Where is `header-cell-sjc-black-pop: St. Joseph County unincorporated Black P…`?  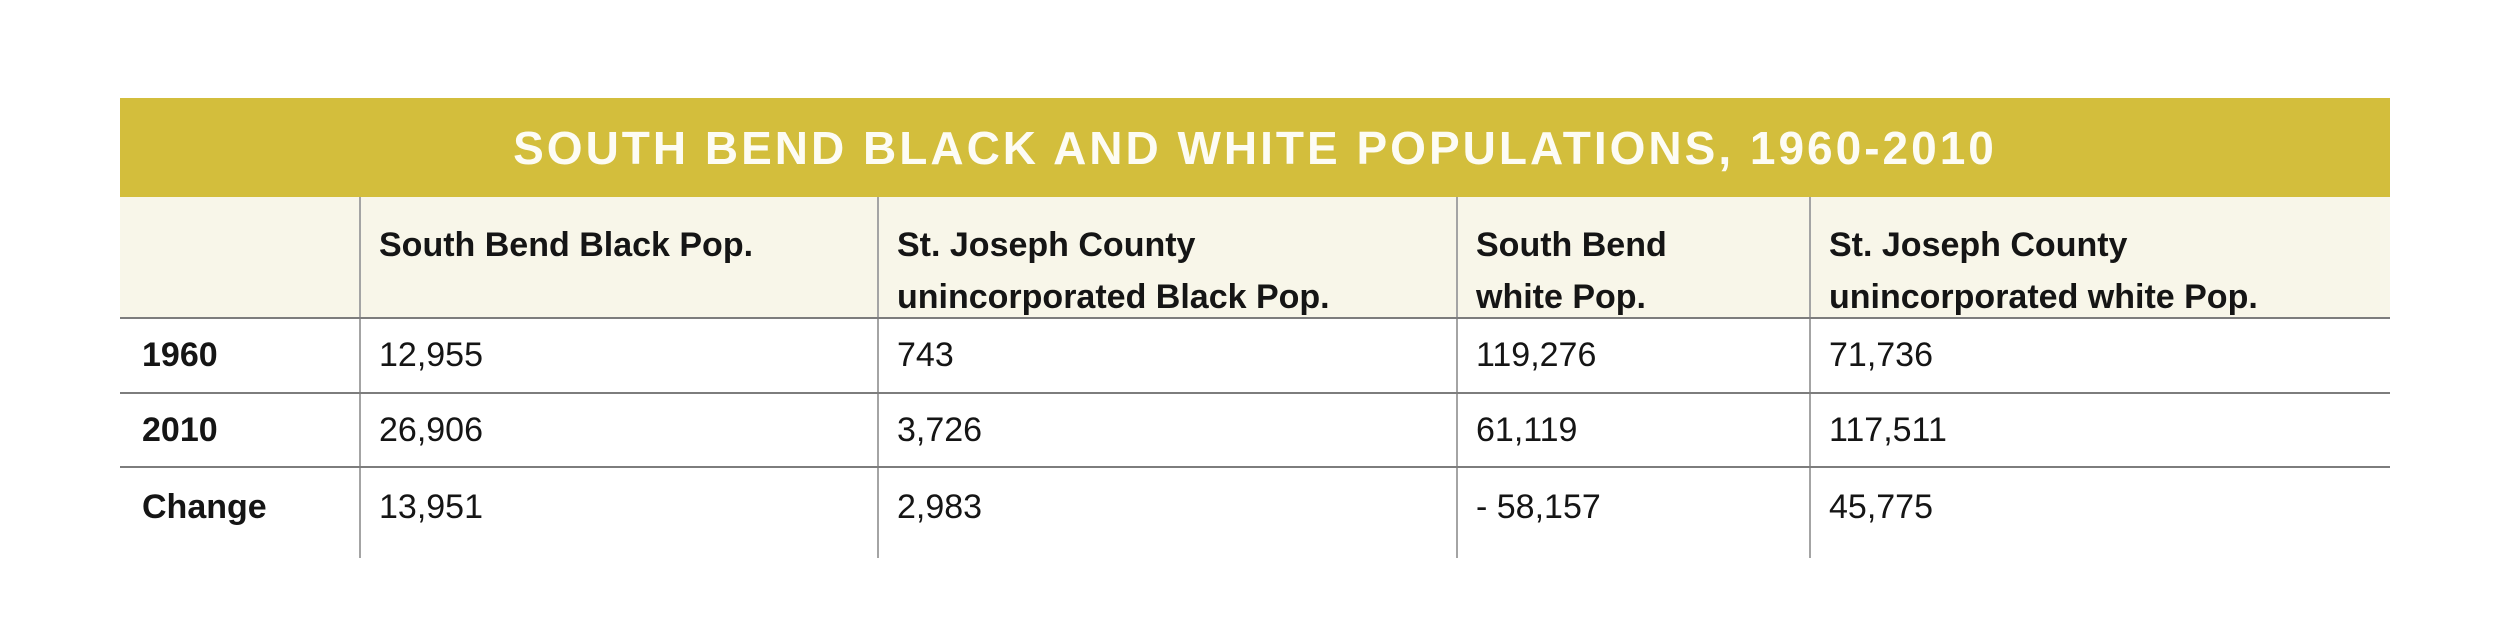 header-cell-sjc-black-pop: St. Joseph County unincorporated Black P… is located at coordinates (1166, 257).